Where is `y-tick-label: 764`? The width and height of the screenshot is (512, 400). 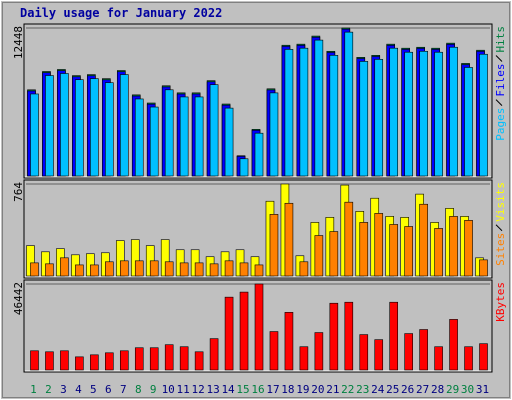
y-tick-label: 764 is located at coordinates (18, 192).